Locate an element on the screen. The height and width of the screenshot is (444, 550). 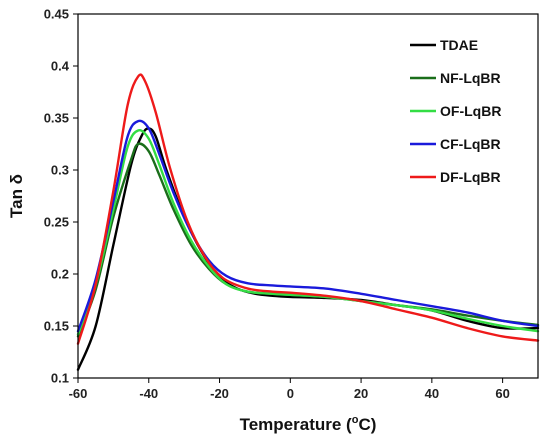
x-tick-label: -20 is located at coordinates (219, 393).